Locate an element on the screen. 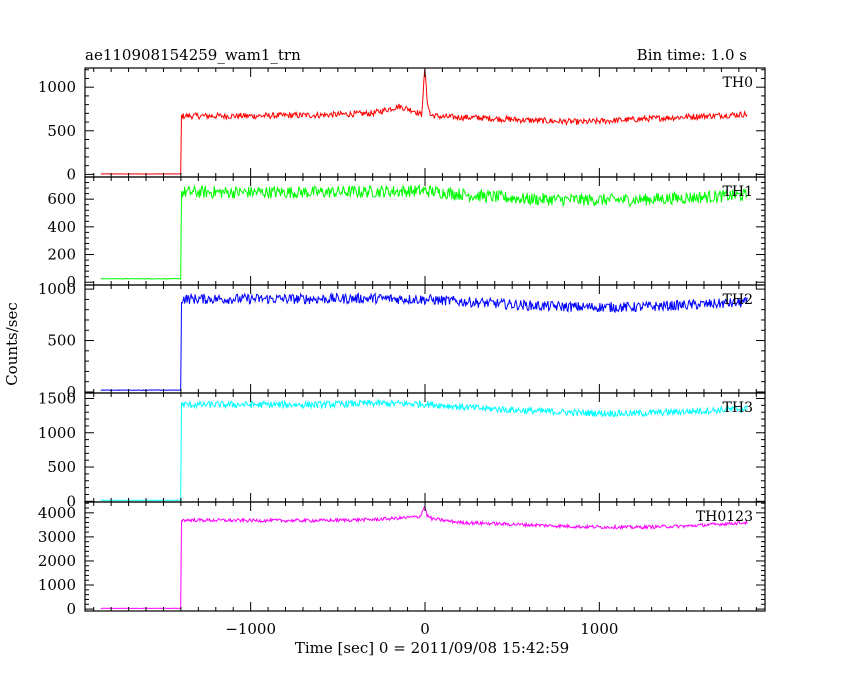 This screenshot has width=850, height=680. panel-th0123: 0 1000 2000 3000 4000 TH0123 is located at coordinates (402, 559).